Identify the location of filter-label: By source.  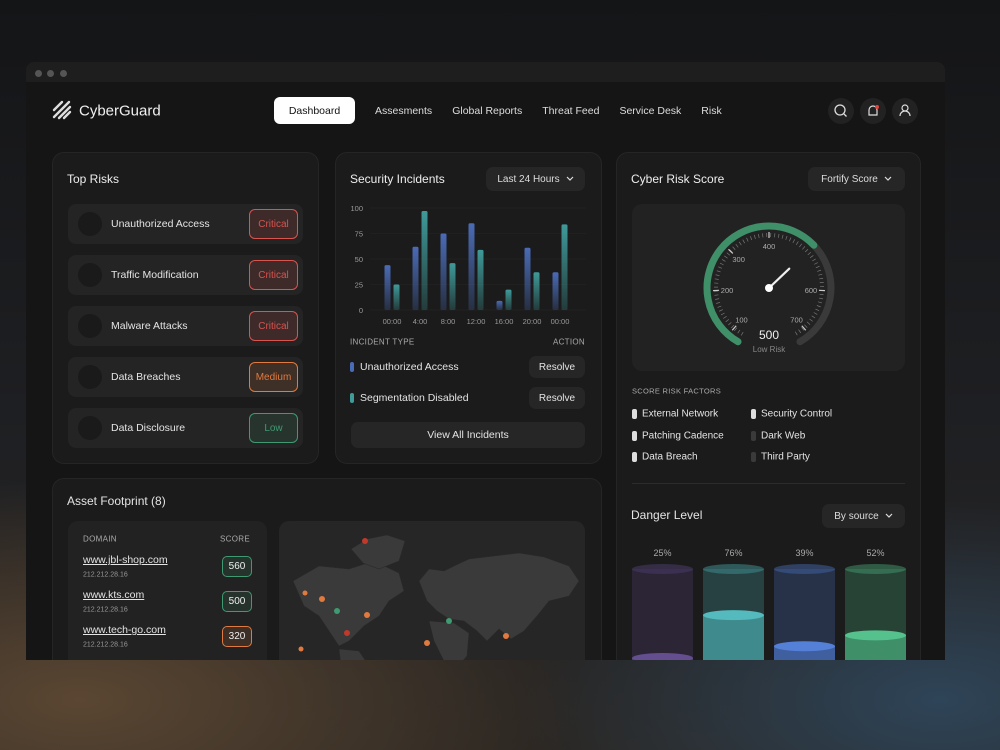
(856, 516).